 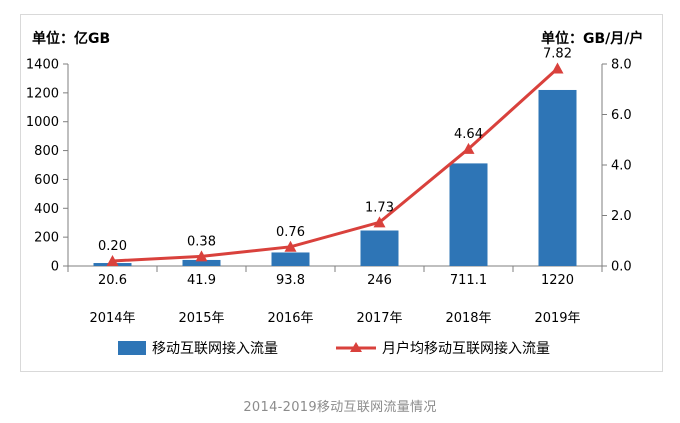 What do you see at coordinates (621, 65) in the screenshot?
I see `right-tick-label: 8.0` at bounding box center [621, 65].